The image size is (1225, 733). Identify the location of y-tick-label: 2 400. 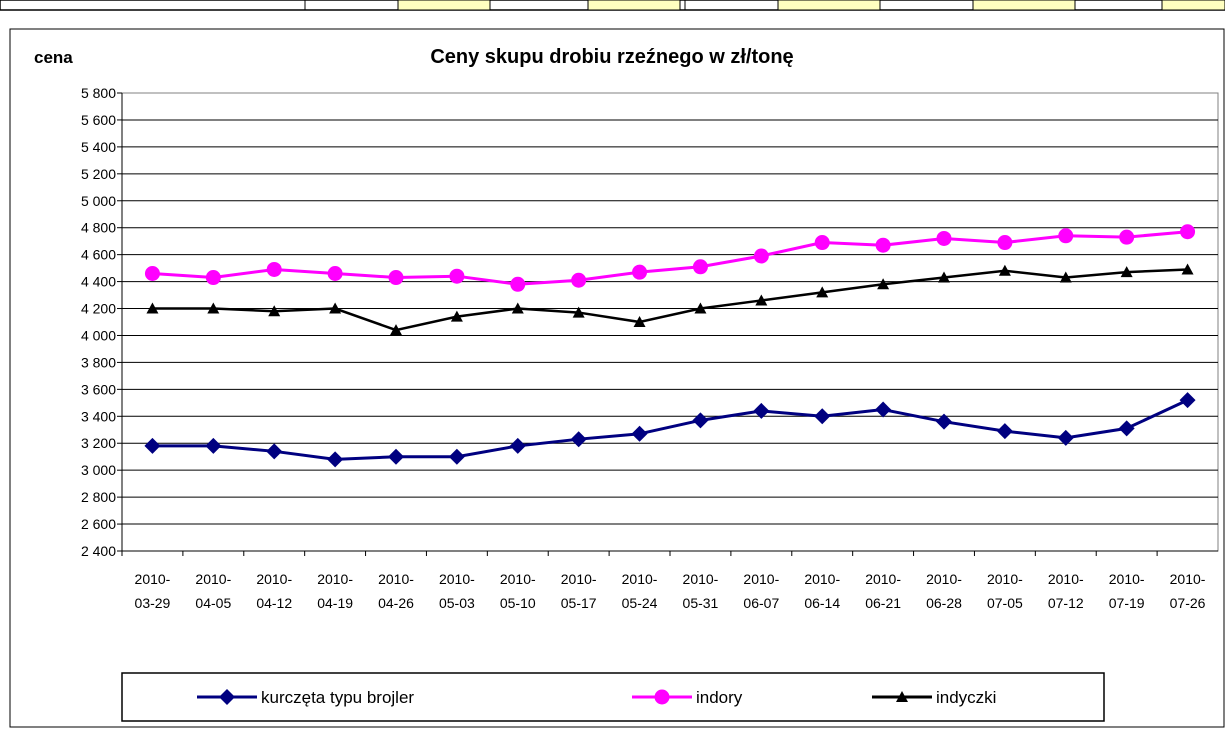
(98, 551).